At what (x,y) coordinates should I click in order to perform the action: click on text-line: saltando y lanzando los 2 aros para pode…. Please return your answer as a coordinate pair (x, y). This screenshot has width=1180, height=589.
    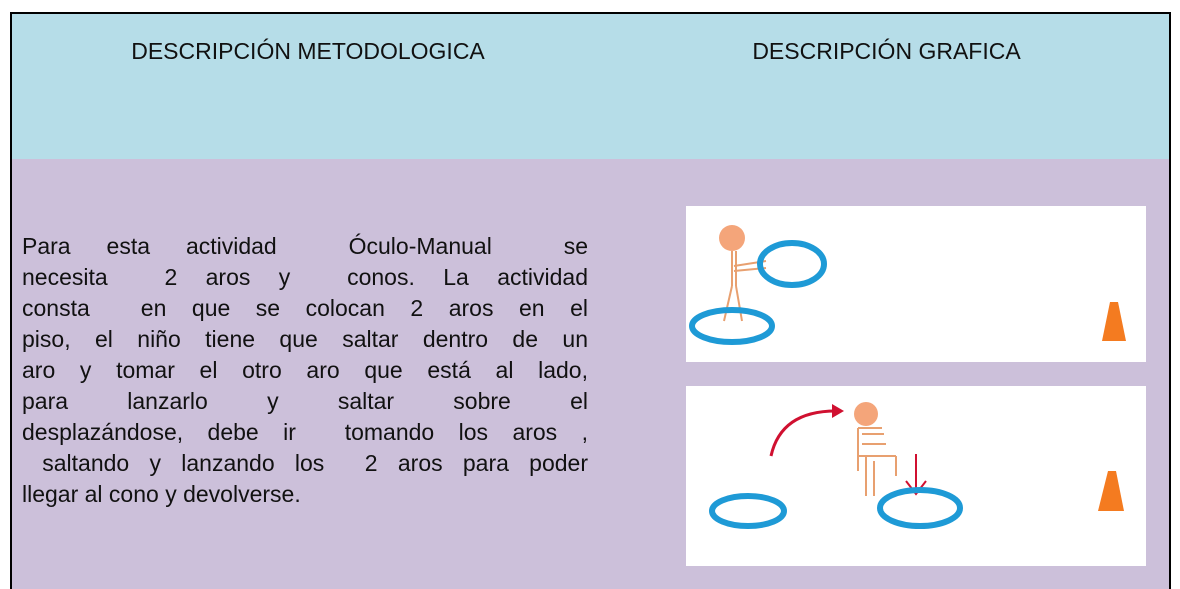
    Looking at the image, I should click on (305, 463).